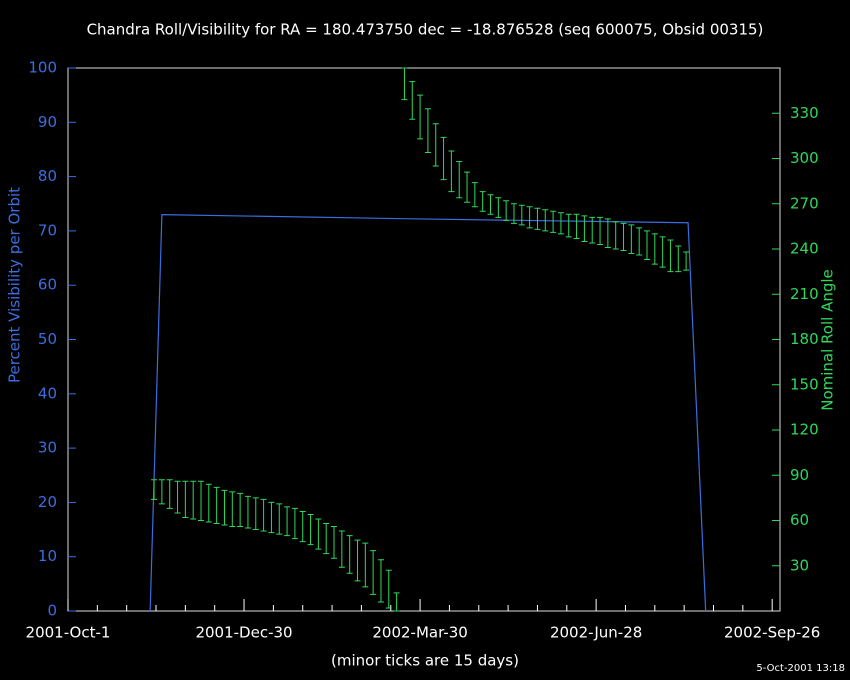 The image size is (850, 680). What do you see at coordinates (15, 285) in the screenshot?
I see `y-axis-label: Percent Visibility per Orbit` at bounding box center [15, 285].